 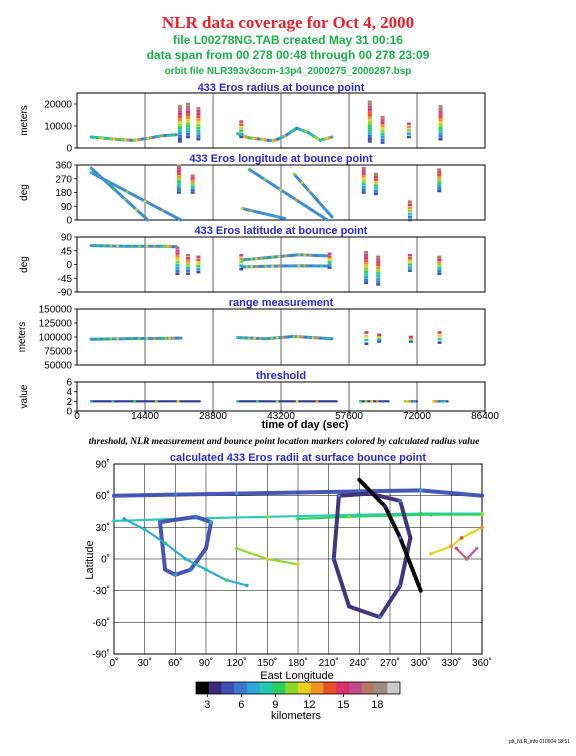 I want to click on y-tick-label: 360, so click(x=63, y=166).